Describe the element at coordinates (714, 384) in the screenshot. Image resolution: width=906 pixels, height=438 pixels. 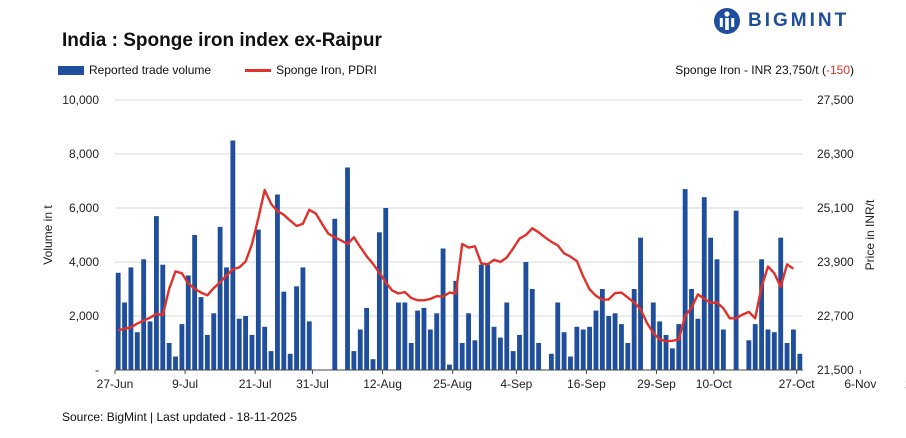
I see `x-tick-label: 10-Oct` at that location.